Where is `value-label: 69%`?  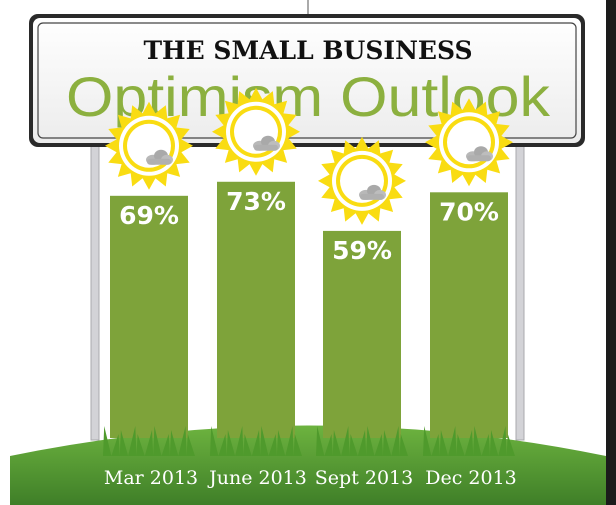 value-label: 69% is located at coordinates (149, 215).